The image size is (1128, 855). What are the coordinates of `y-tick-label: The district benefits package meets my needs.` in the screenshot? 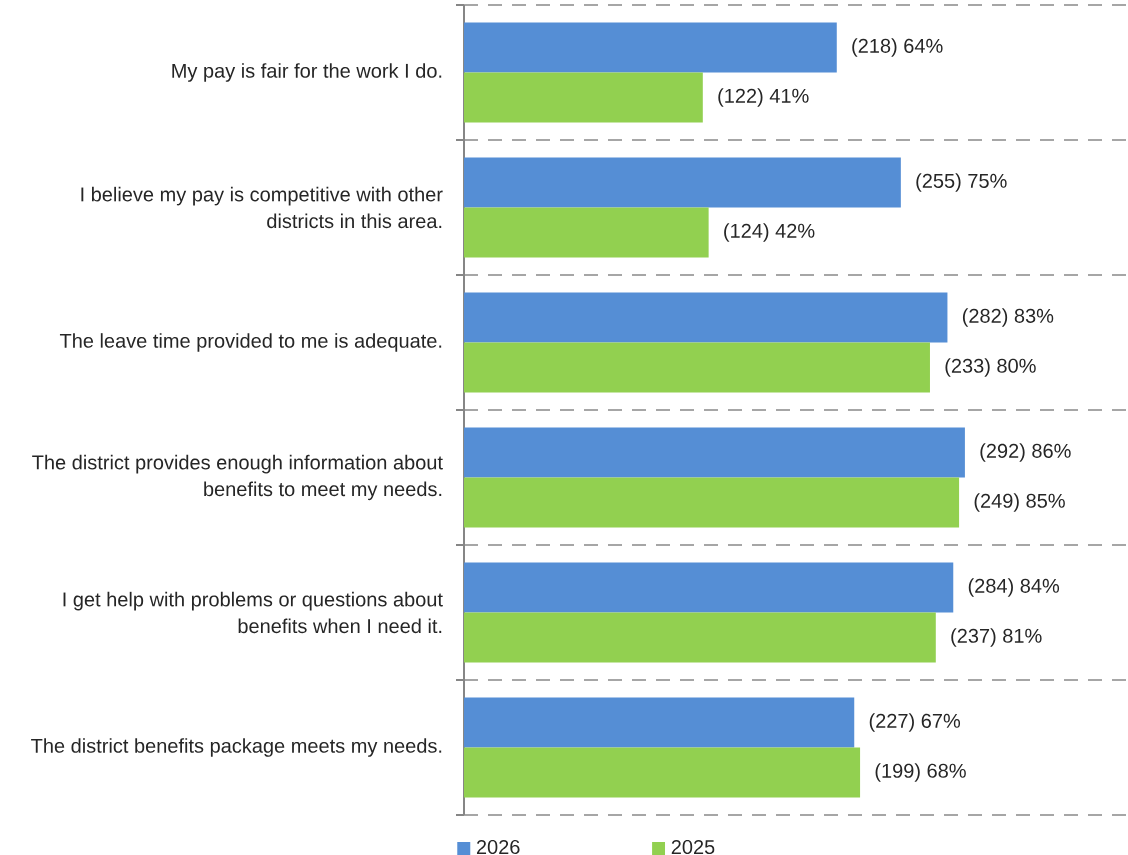 It's located at (236, 747).